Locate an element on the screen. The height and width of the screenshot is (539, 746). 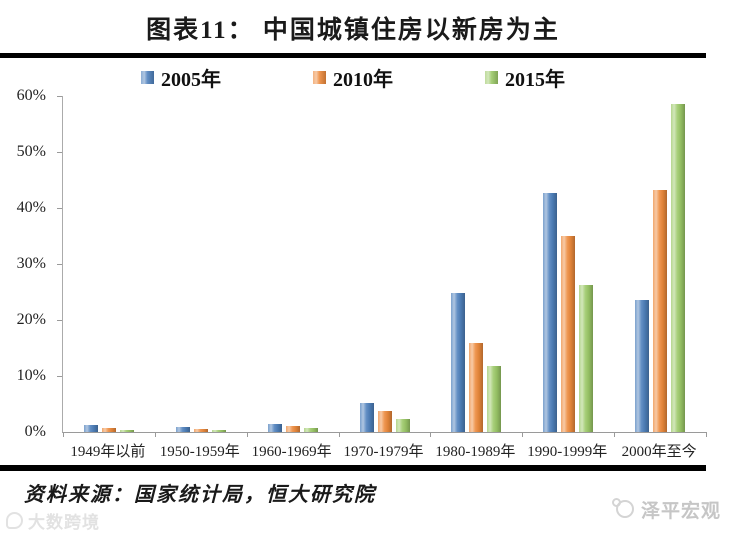
bar-2005年-1949年以前 is located at coordinates (90, 428).